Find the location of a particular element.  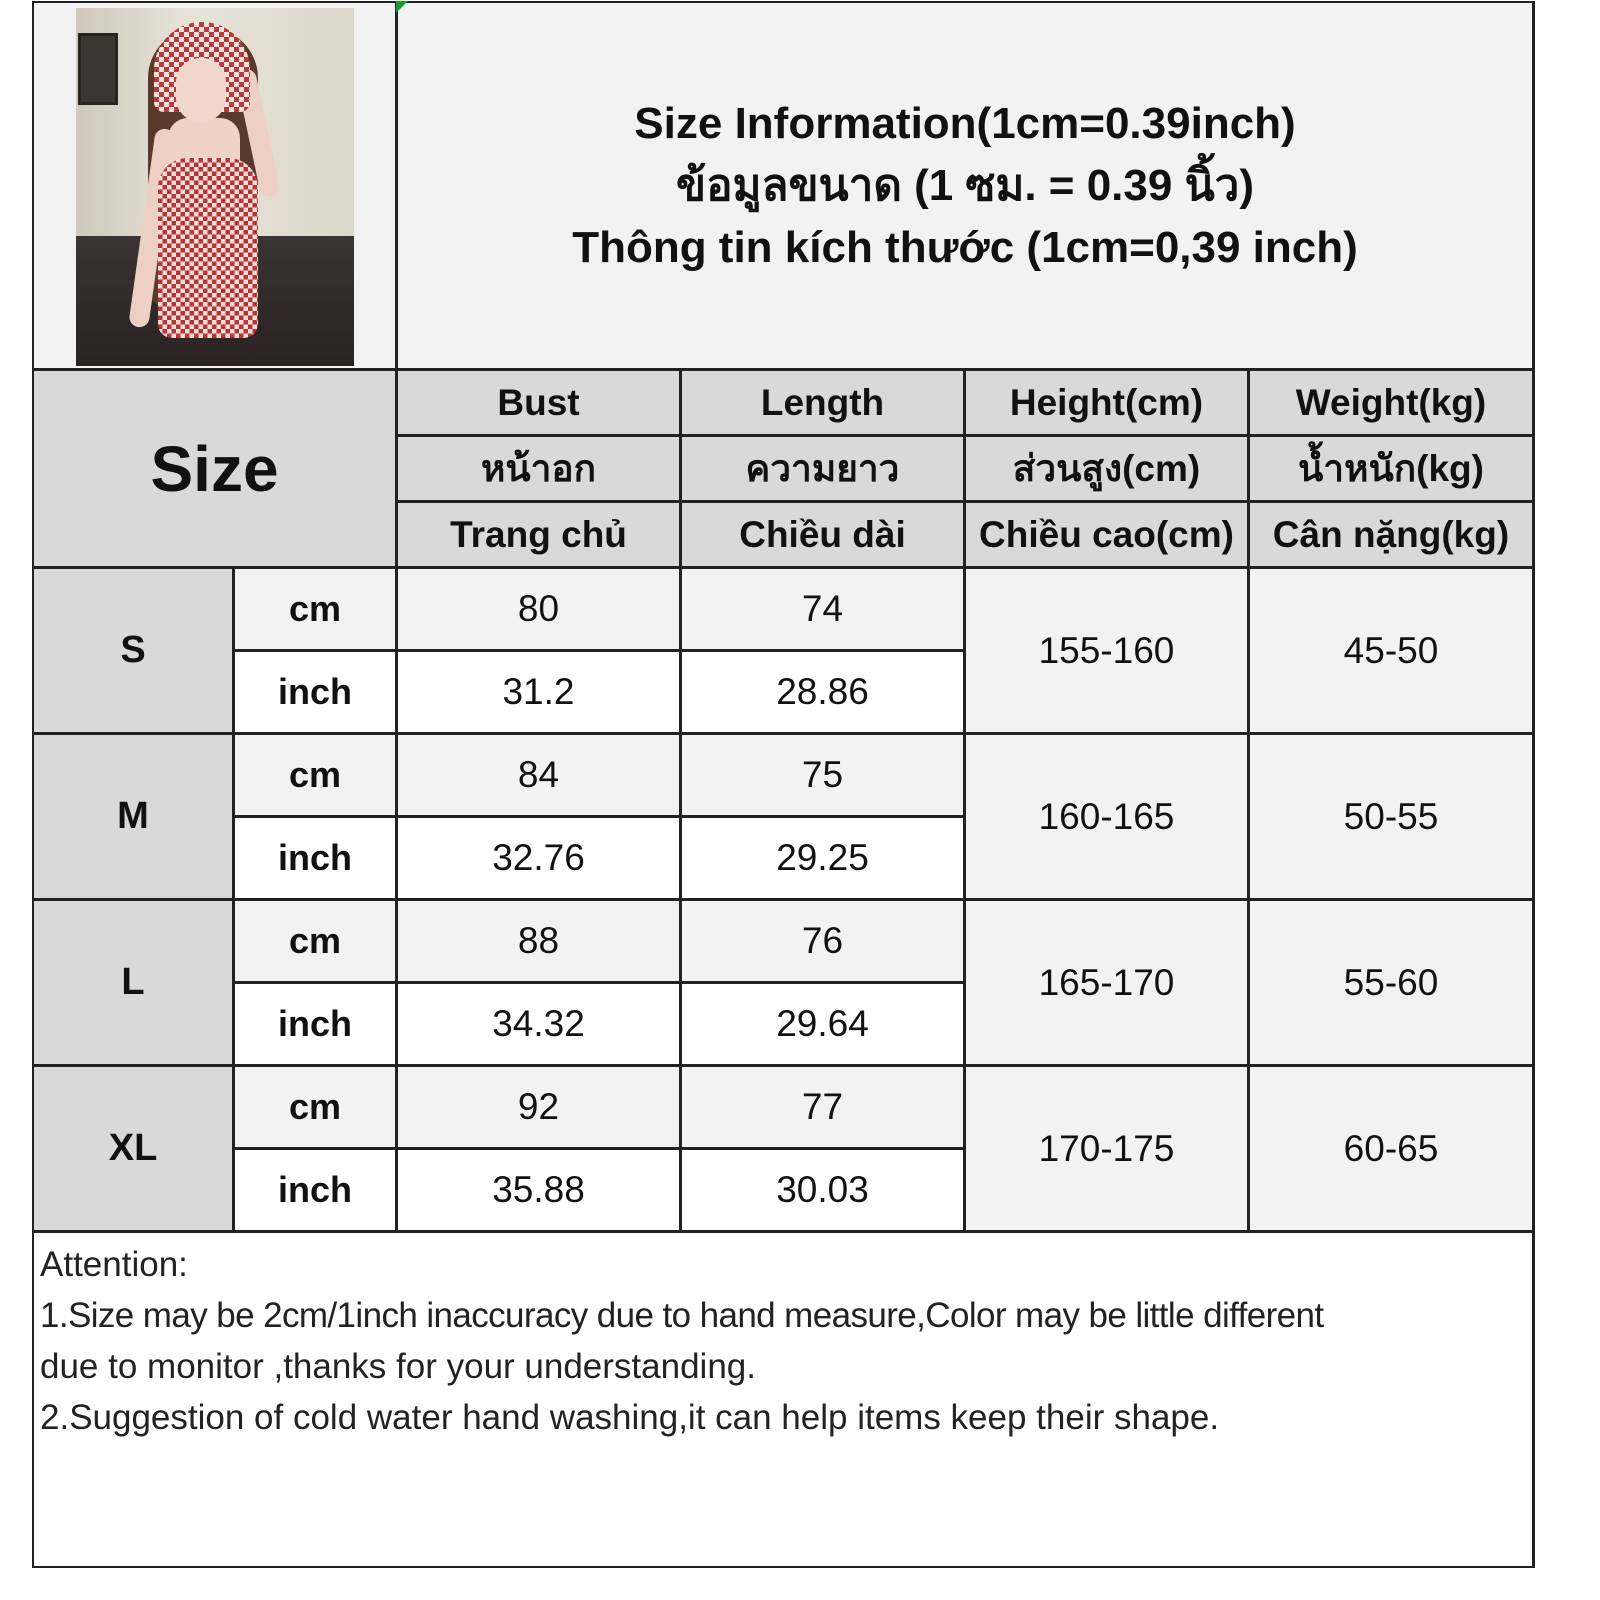

column-header-en: Height(cm) is located at coordinates (1106, 402).